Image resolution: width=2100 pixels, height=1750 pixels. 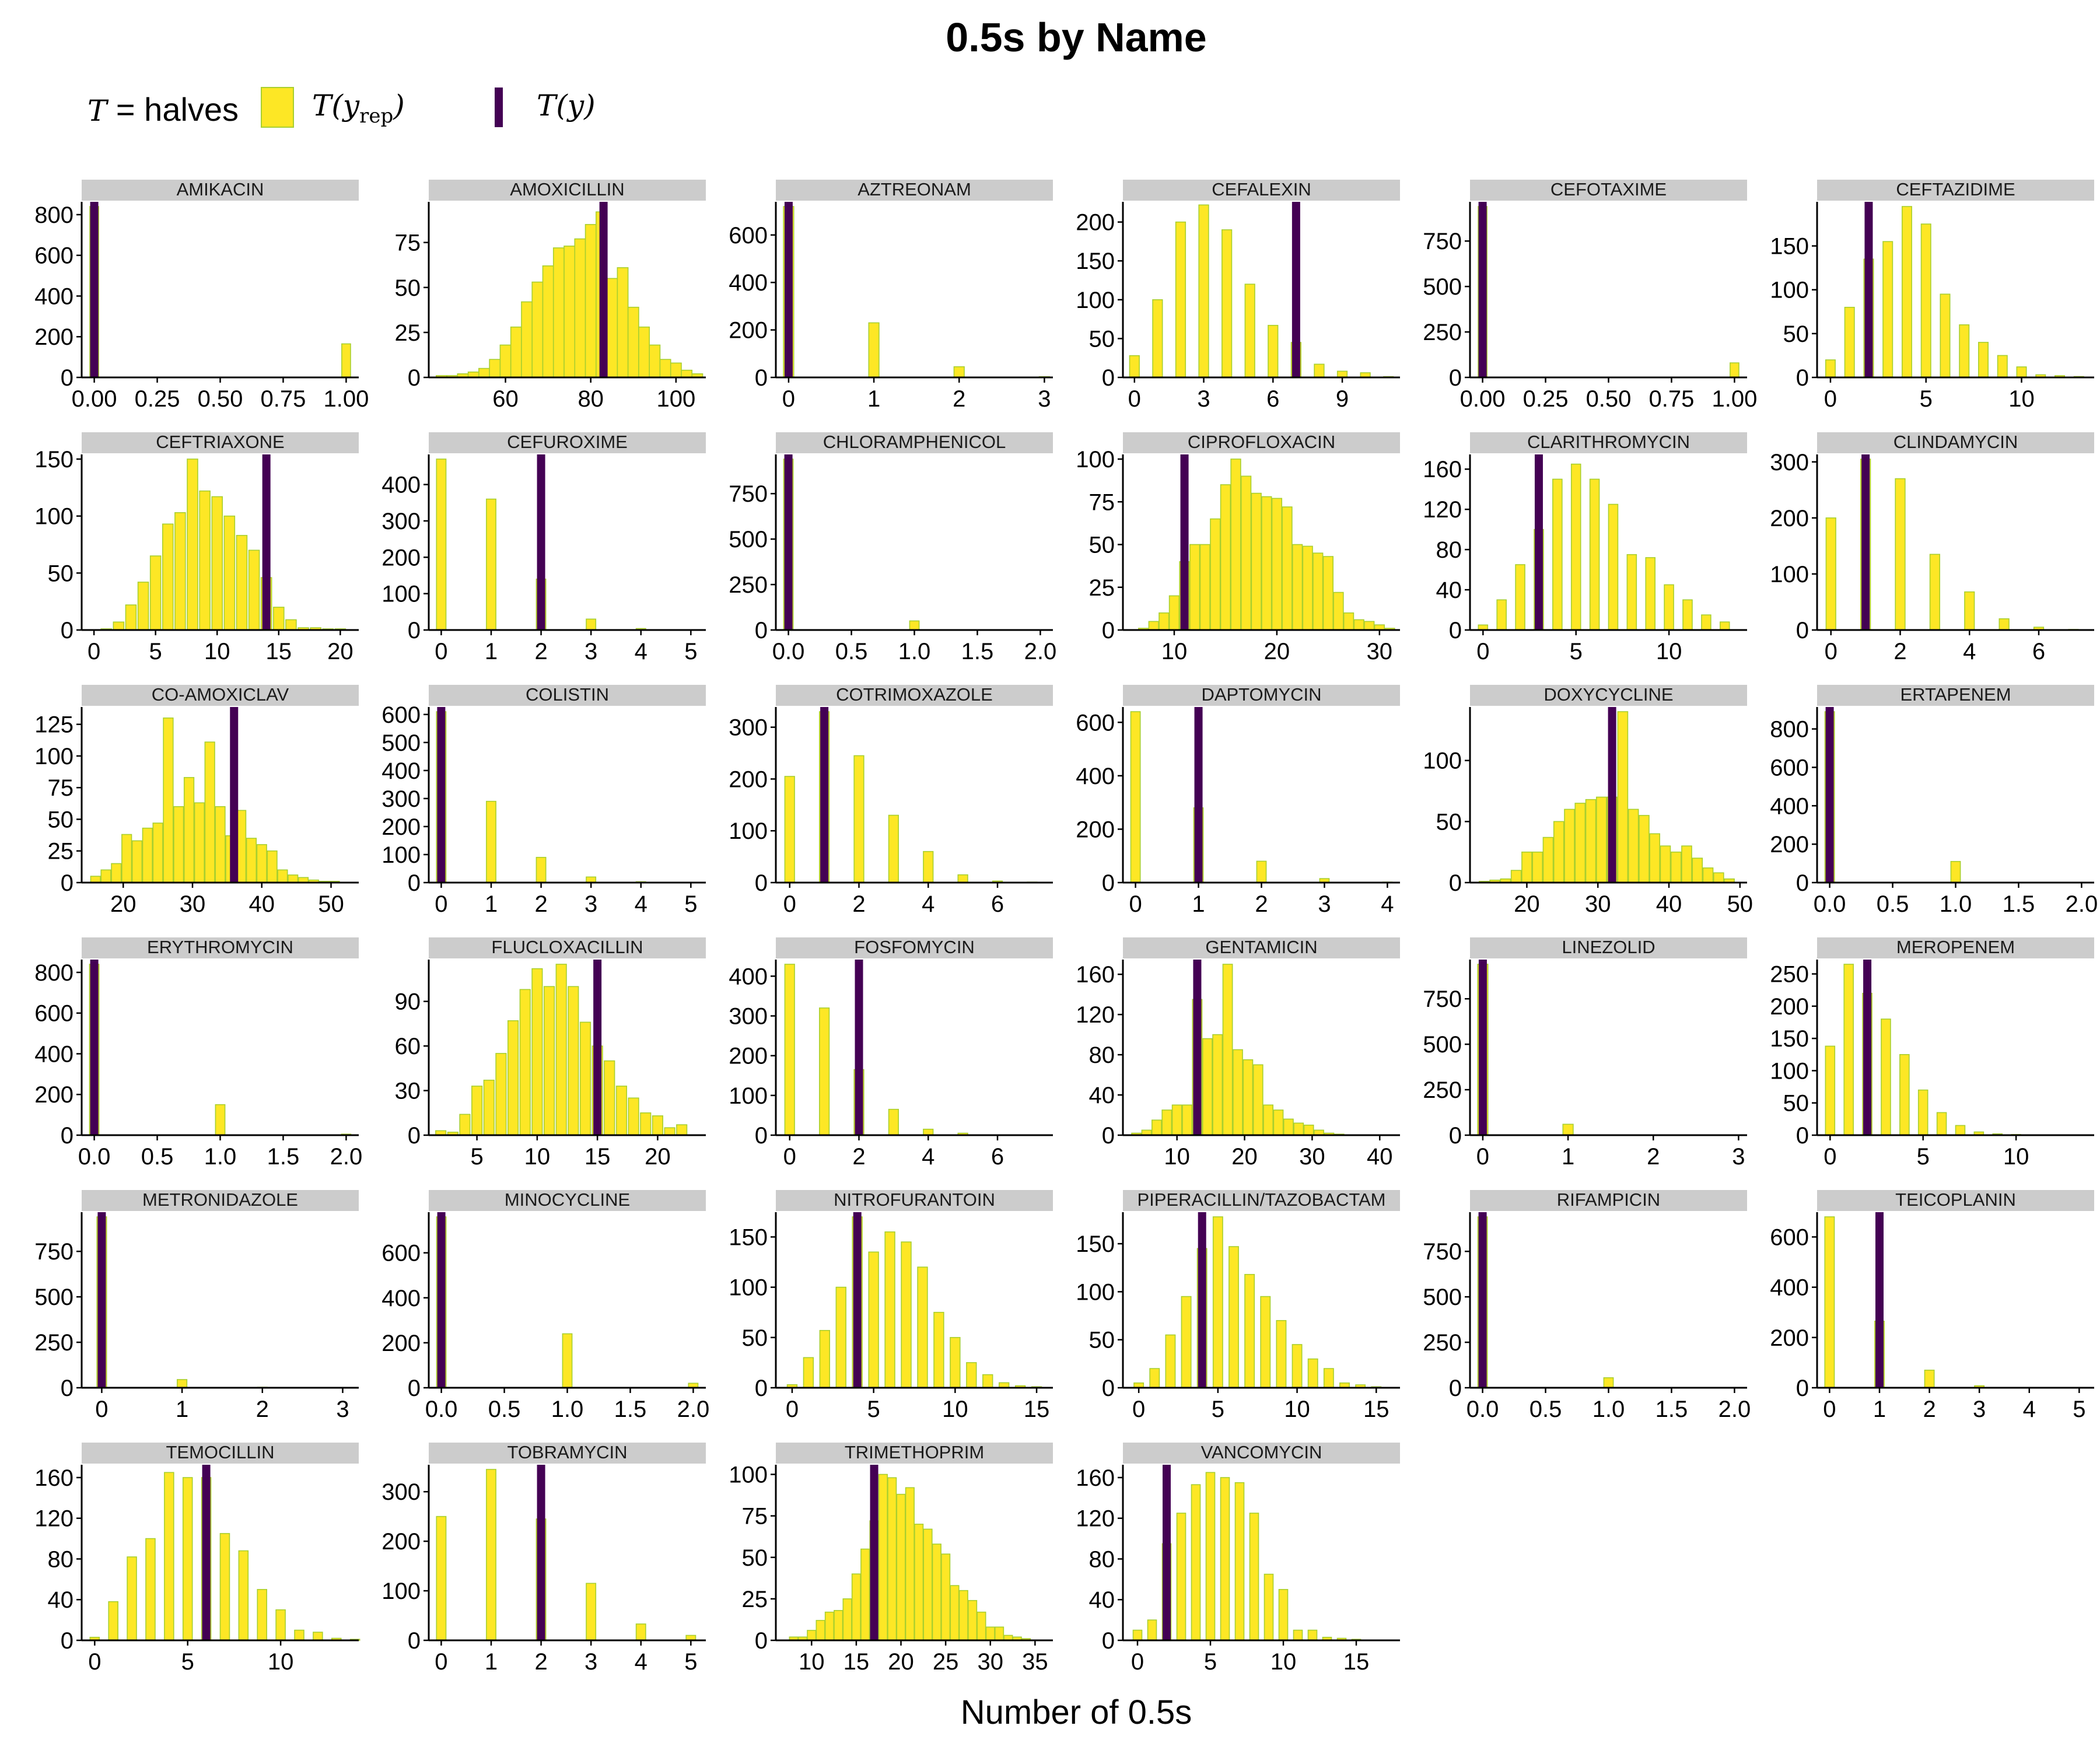 What do you see at coordinates (891, 800) in the screenshot?
I see `panel-cotrimoxazole: COTRIMOXAZOLE 0 2 4 6 0 100 200 300` at bounding box center [891, 800].